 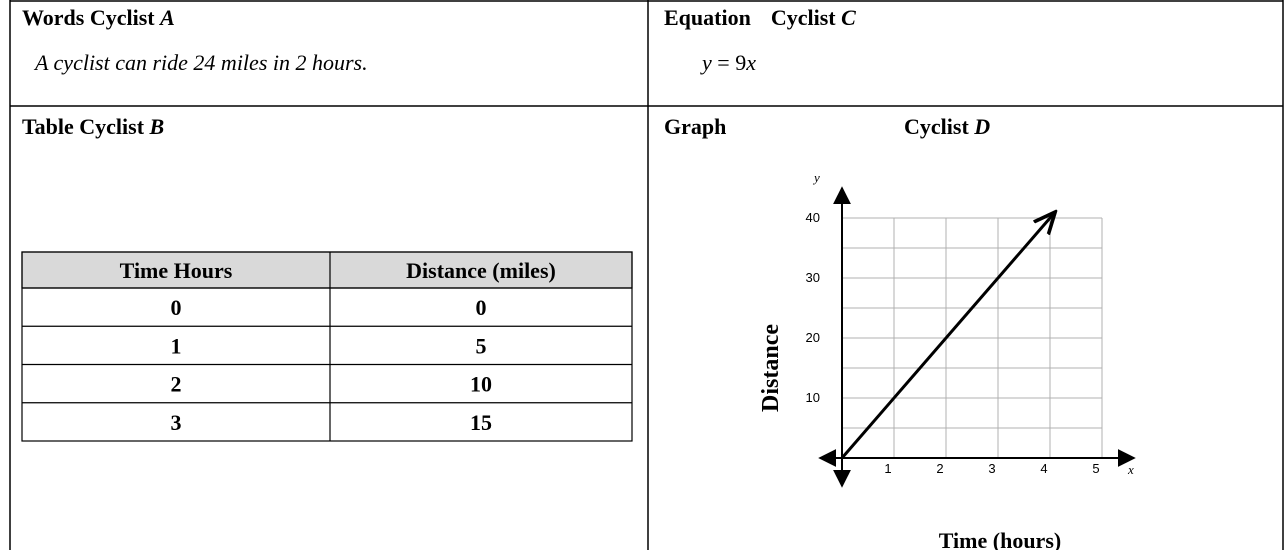 I want to click on data-line, so click(x=947, y=335).